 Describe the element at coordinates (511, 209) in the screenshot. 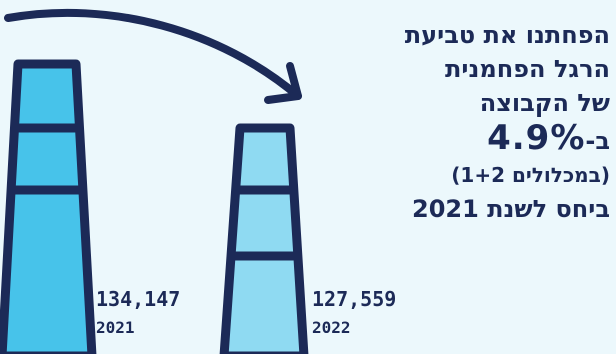

I see `headline-line-6: ביחס לשנת 2021` at that location.